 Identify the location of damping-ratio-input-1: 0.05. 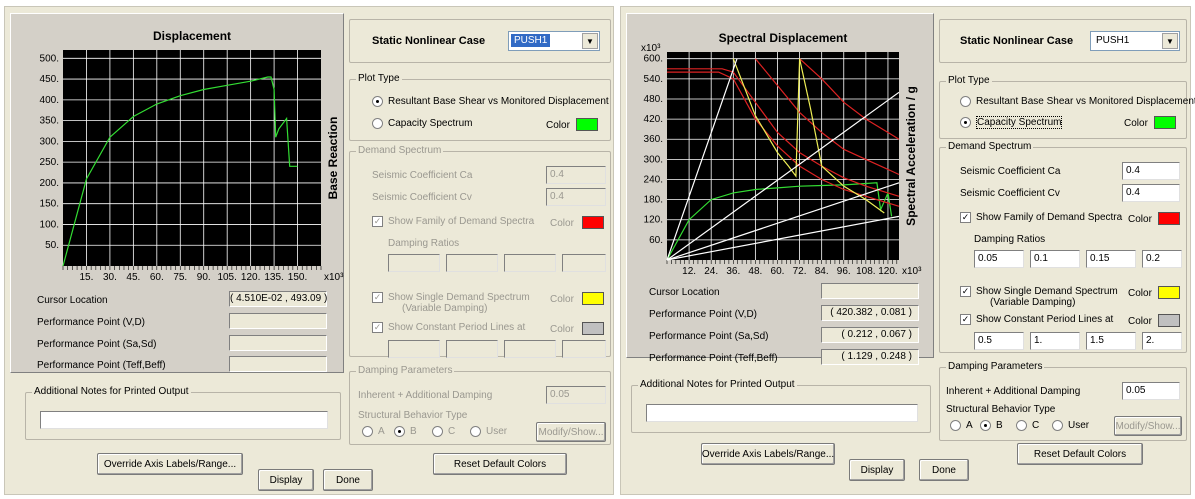
(999, 259).